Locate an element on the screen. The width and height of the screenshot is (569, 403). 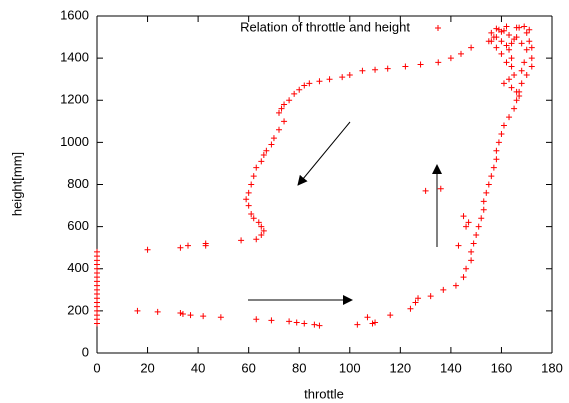
x-tick-label: 40 is located at coordinates (198, 367).